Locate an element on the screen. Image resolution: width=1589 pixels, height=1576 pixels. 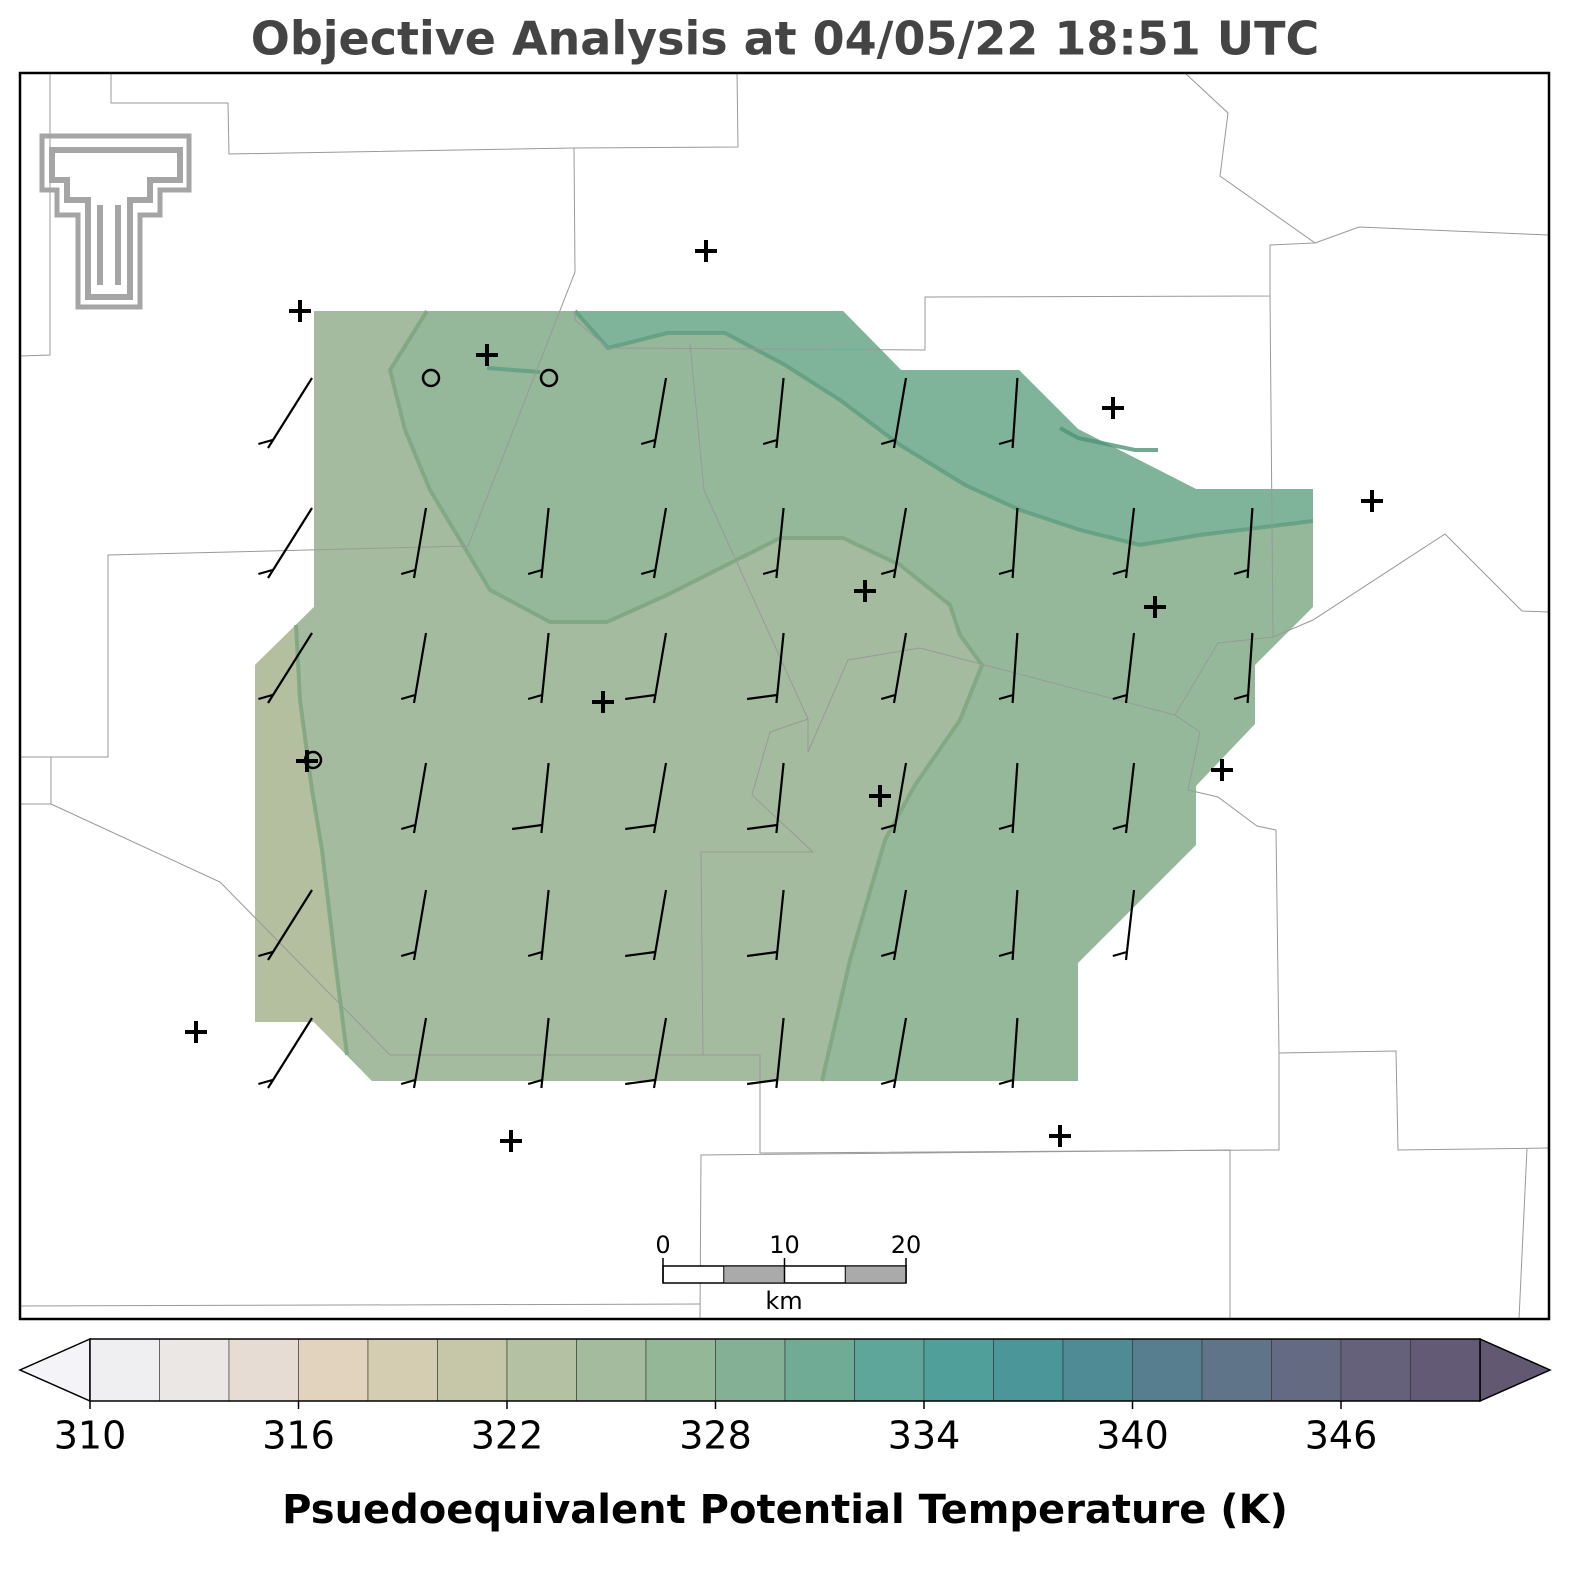
colorbar-tick-label: 340 is located at coordinates (1132, 1436).